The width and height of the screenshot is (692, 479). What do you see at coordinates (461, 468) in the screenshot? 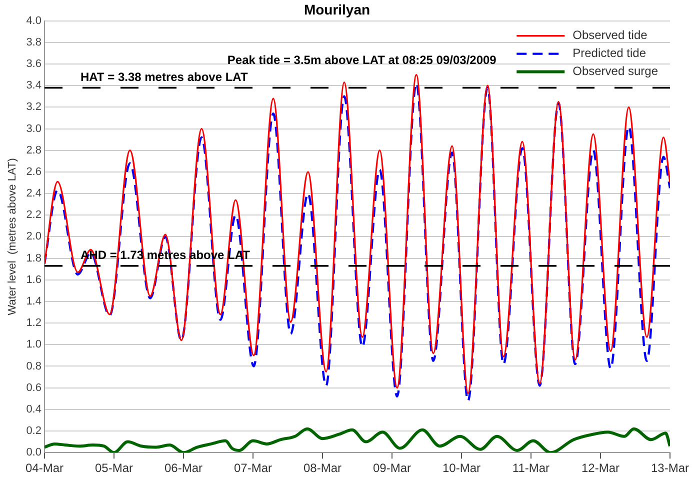
I see `x-tick-label: 10-Mar` at bounding box center [461, 468].